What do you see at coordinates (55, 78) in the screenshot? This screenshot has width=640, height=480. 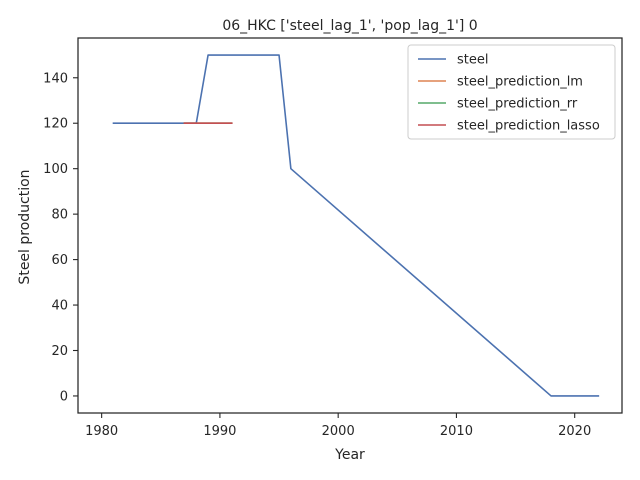 I see `y-tick-label: 140` at bounding box center [55, 78].